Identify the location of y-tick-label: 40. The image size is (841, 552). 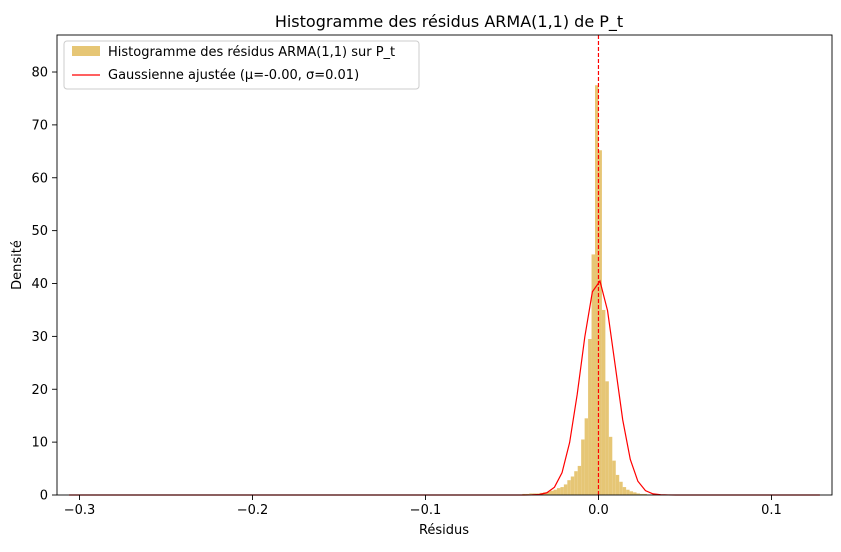
(39, 284).